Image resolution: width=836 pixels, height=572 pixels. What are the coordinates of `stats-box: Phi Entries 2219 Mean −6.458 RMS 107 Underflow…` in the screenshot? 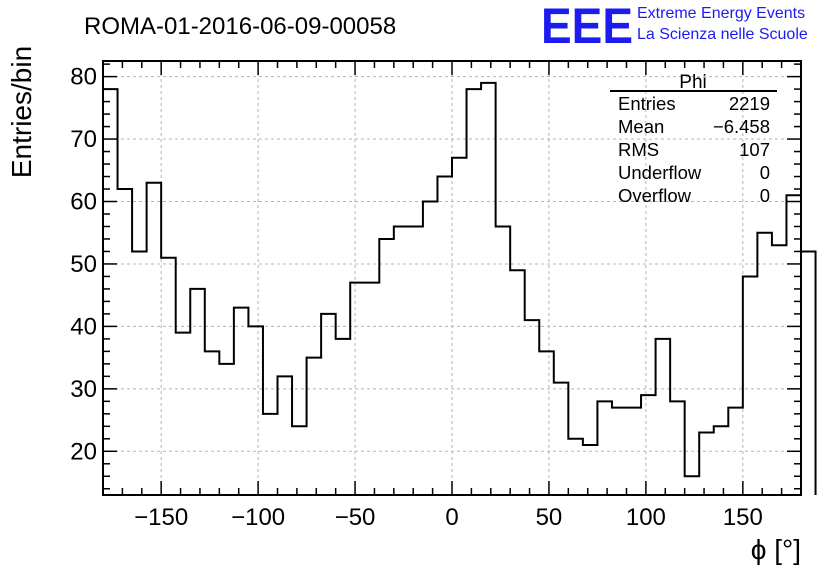 It's located at (693, 139).